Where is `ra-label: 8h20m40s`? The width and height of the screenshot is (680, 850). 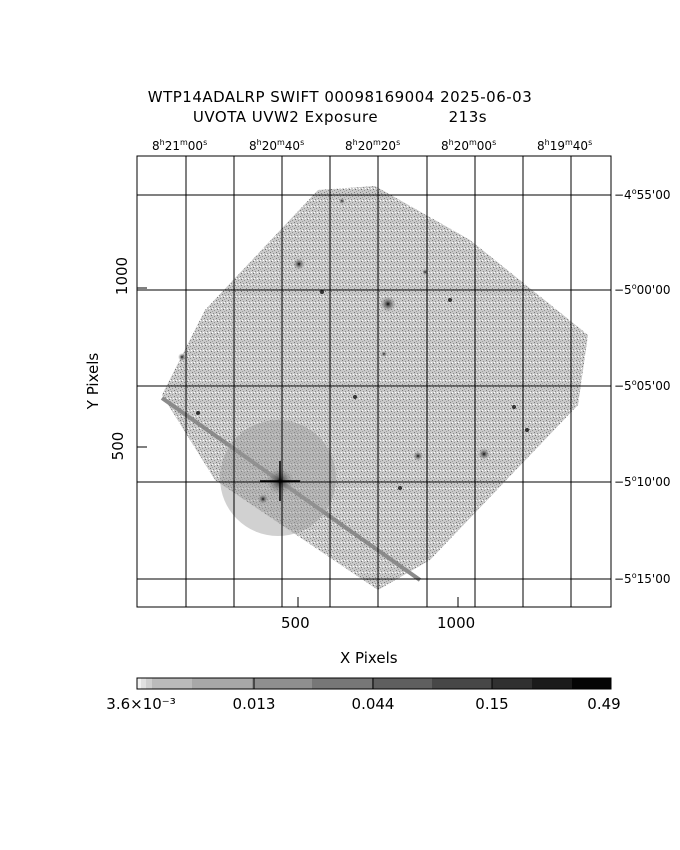 ra-label: 8h20m40s is located at coordinates (277, 145).